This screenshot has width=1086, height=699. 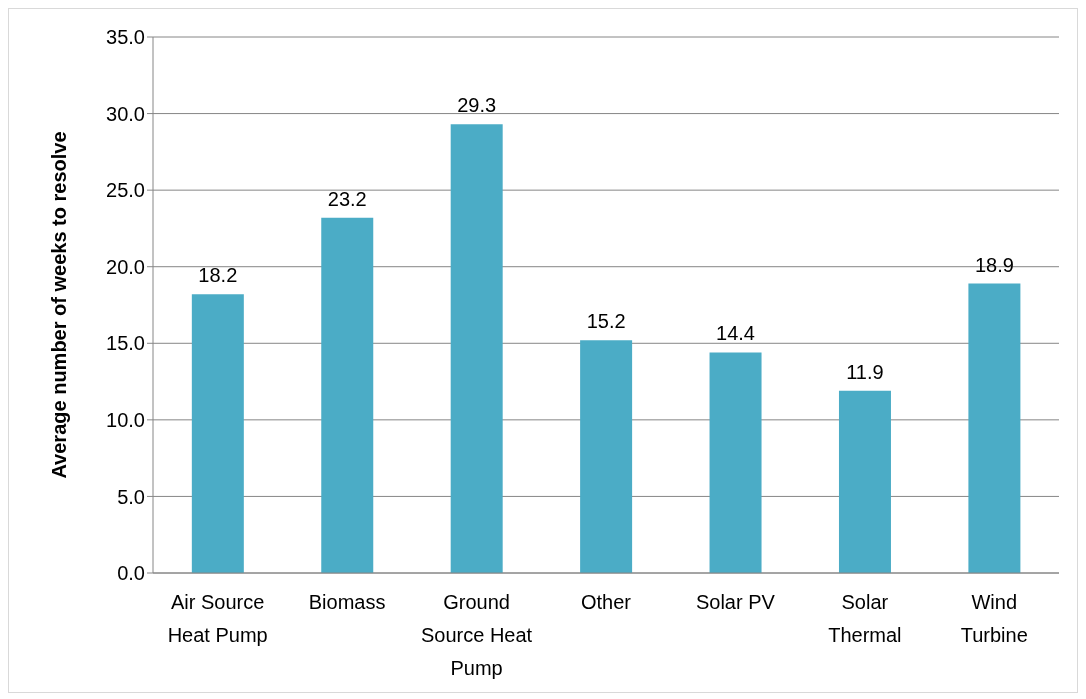 What do you see at coordinates (994, 618) in the screenshot?
I see `x-tick-label: Wind Turbine` at bounding box center [994, 618].